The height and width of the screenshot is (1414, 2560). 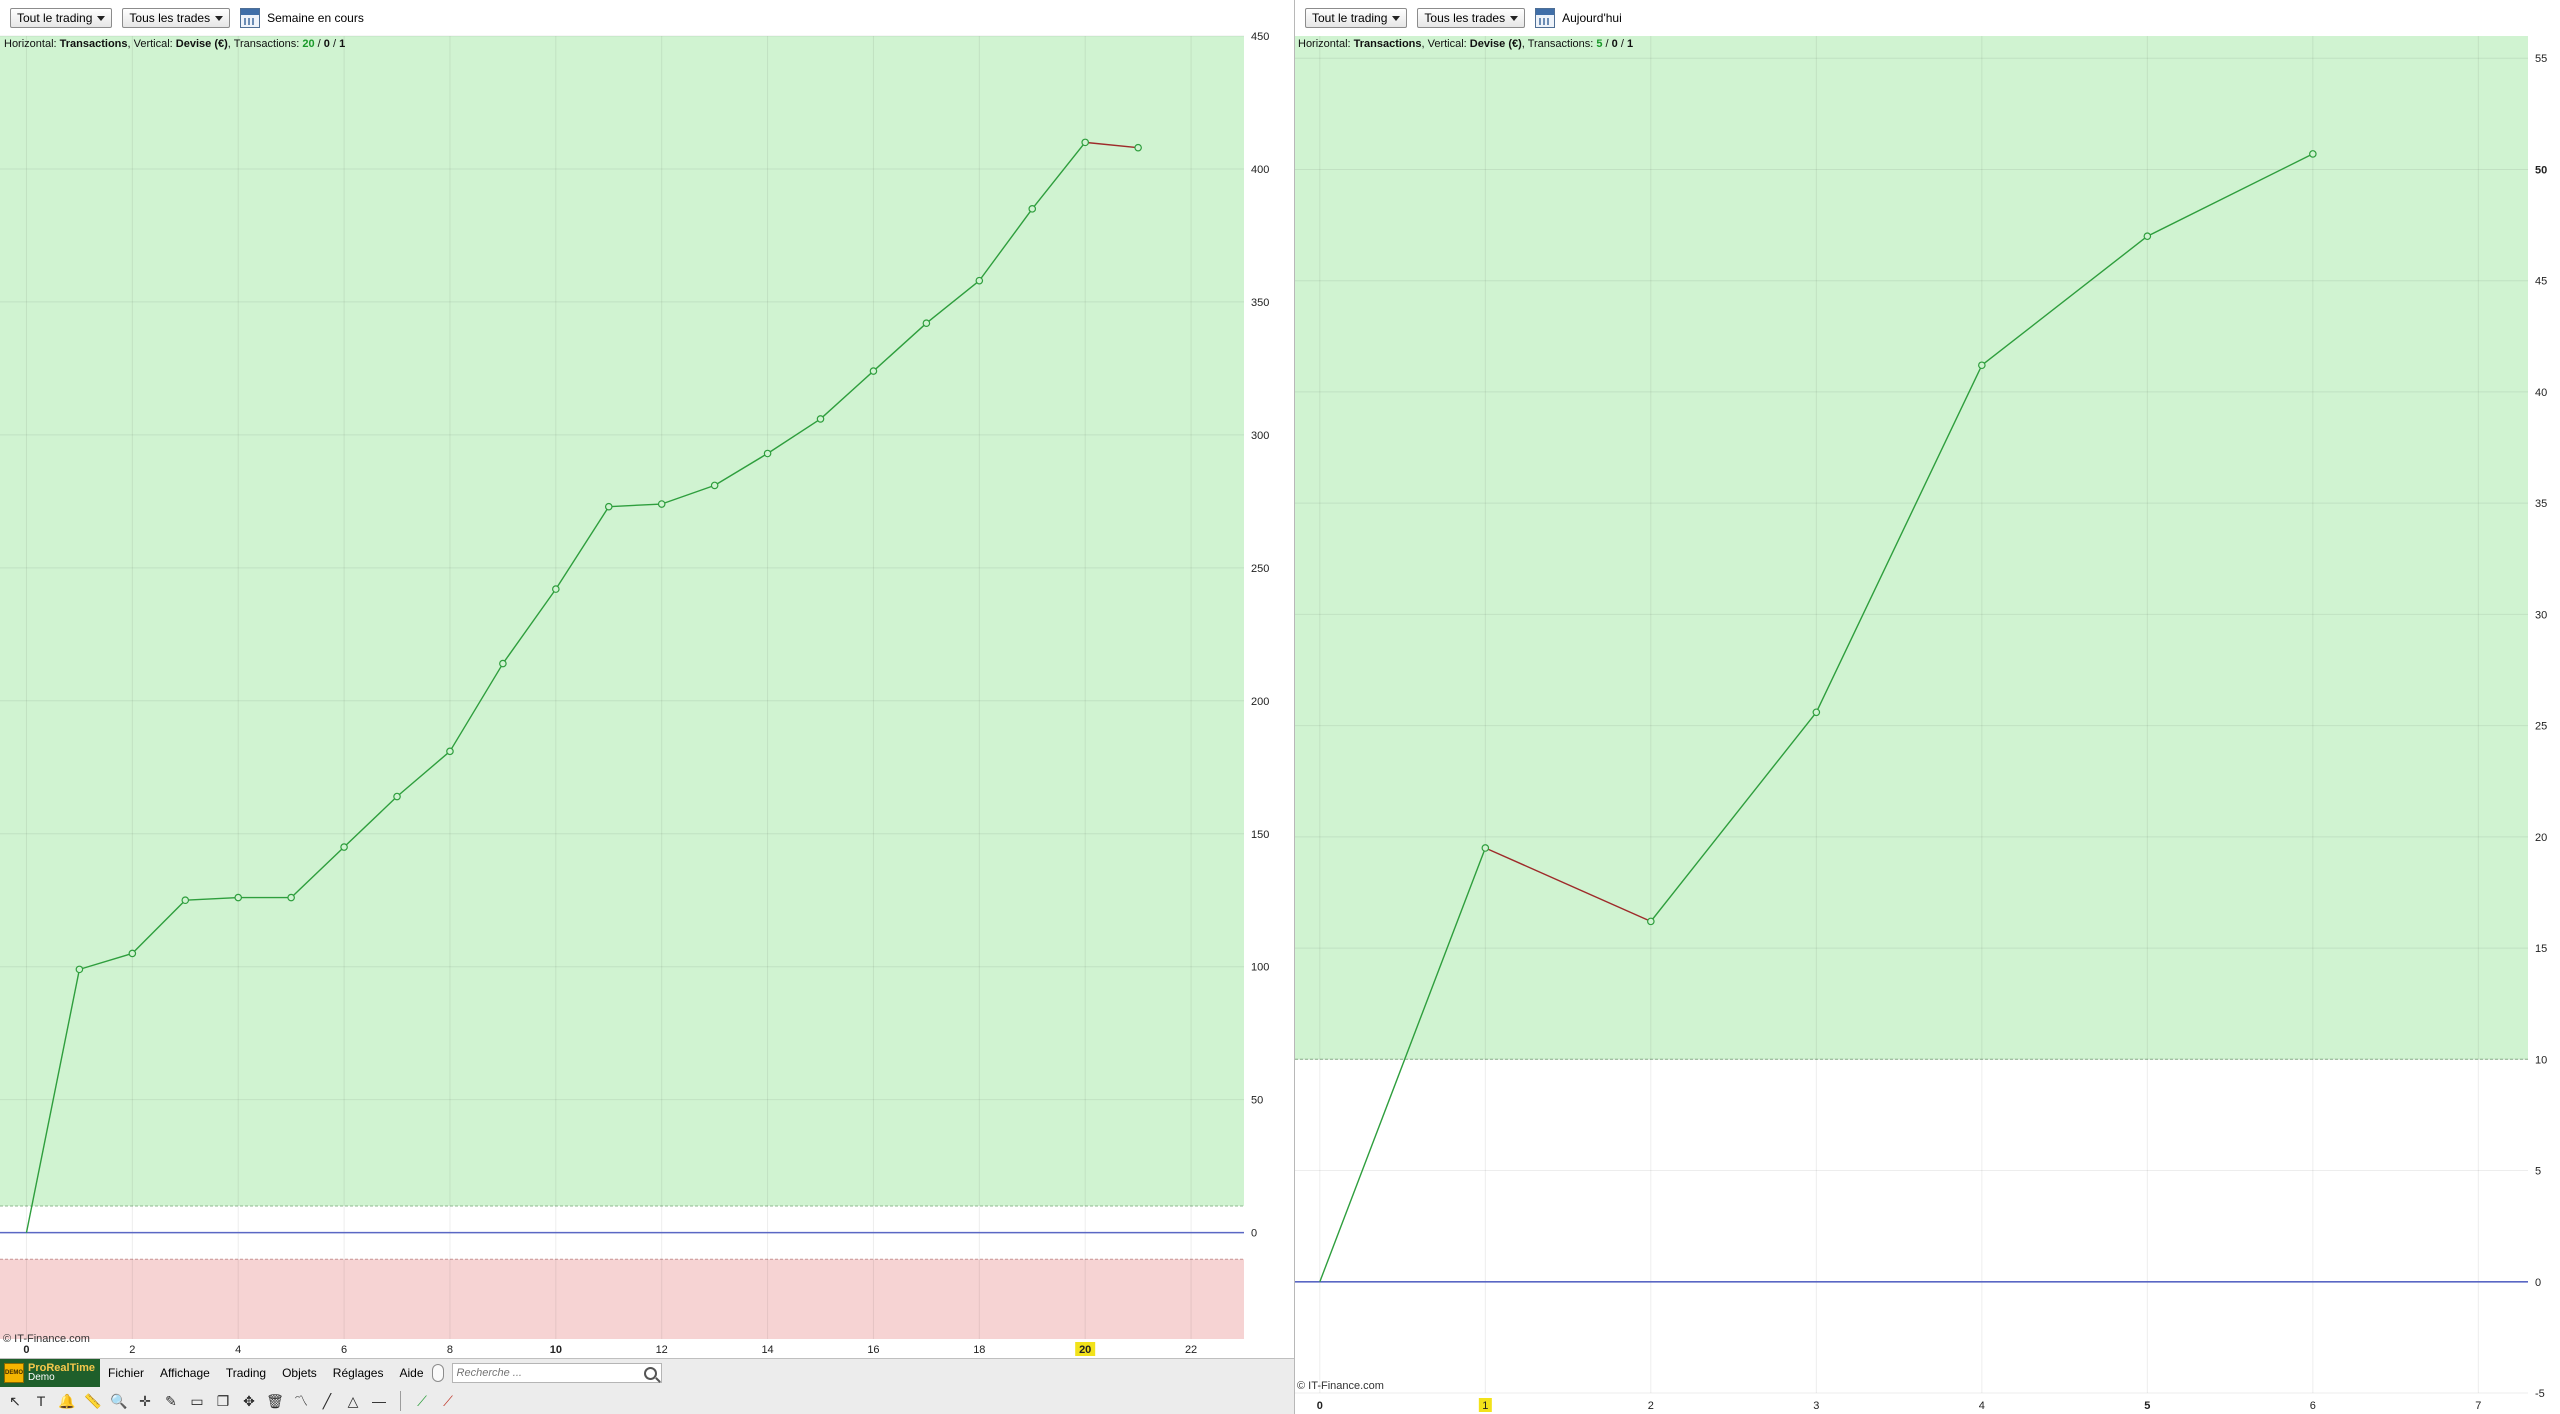 What do you see at coordinates (1191, 1350) in the screenshot?
I see `x-tick-label: 22` at bounding box center [1191, 1350].